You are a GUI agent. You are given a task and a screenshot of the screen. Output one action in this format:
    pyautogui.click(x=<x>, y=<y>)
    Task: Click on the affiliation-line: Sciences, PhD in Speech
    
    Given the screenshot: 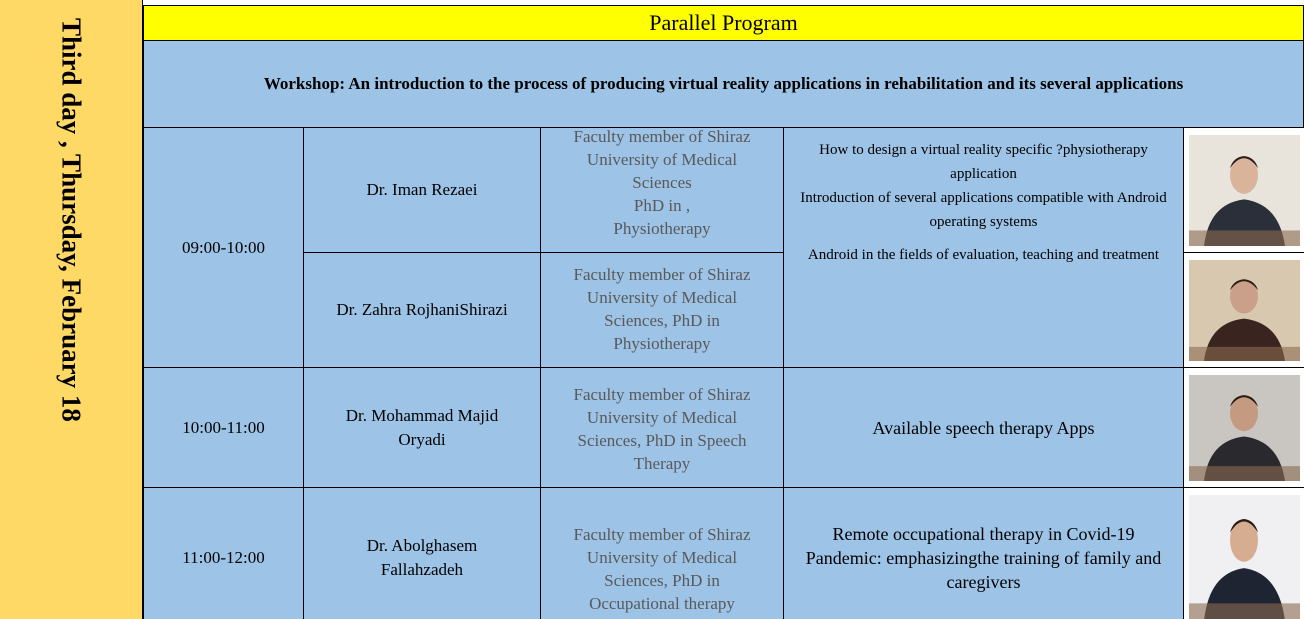 What is the action you would take?
    pyautogui.click(x=662, y=440)
    